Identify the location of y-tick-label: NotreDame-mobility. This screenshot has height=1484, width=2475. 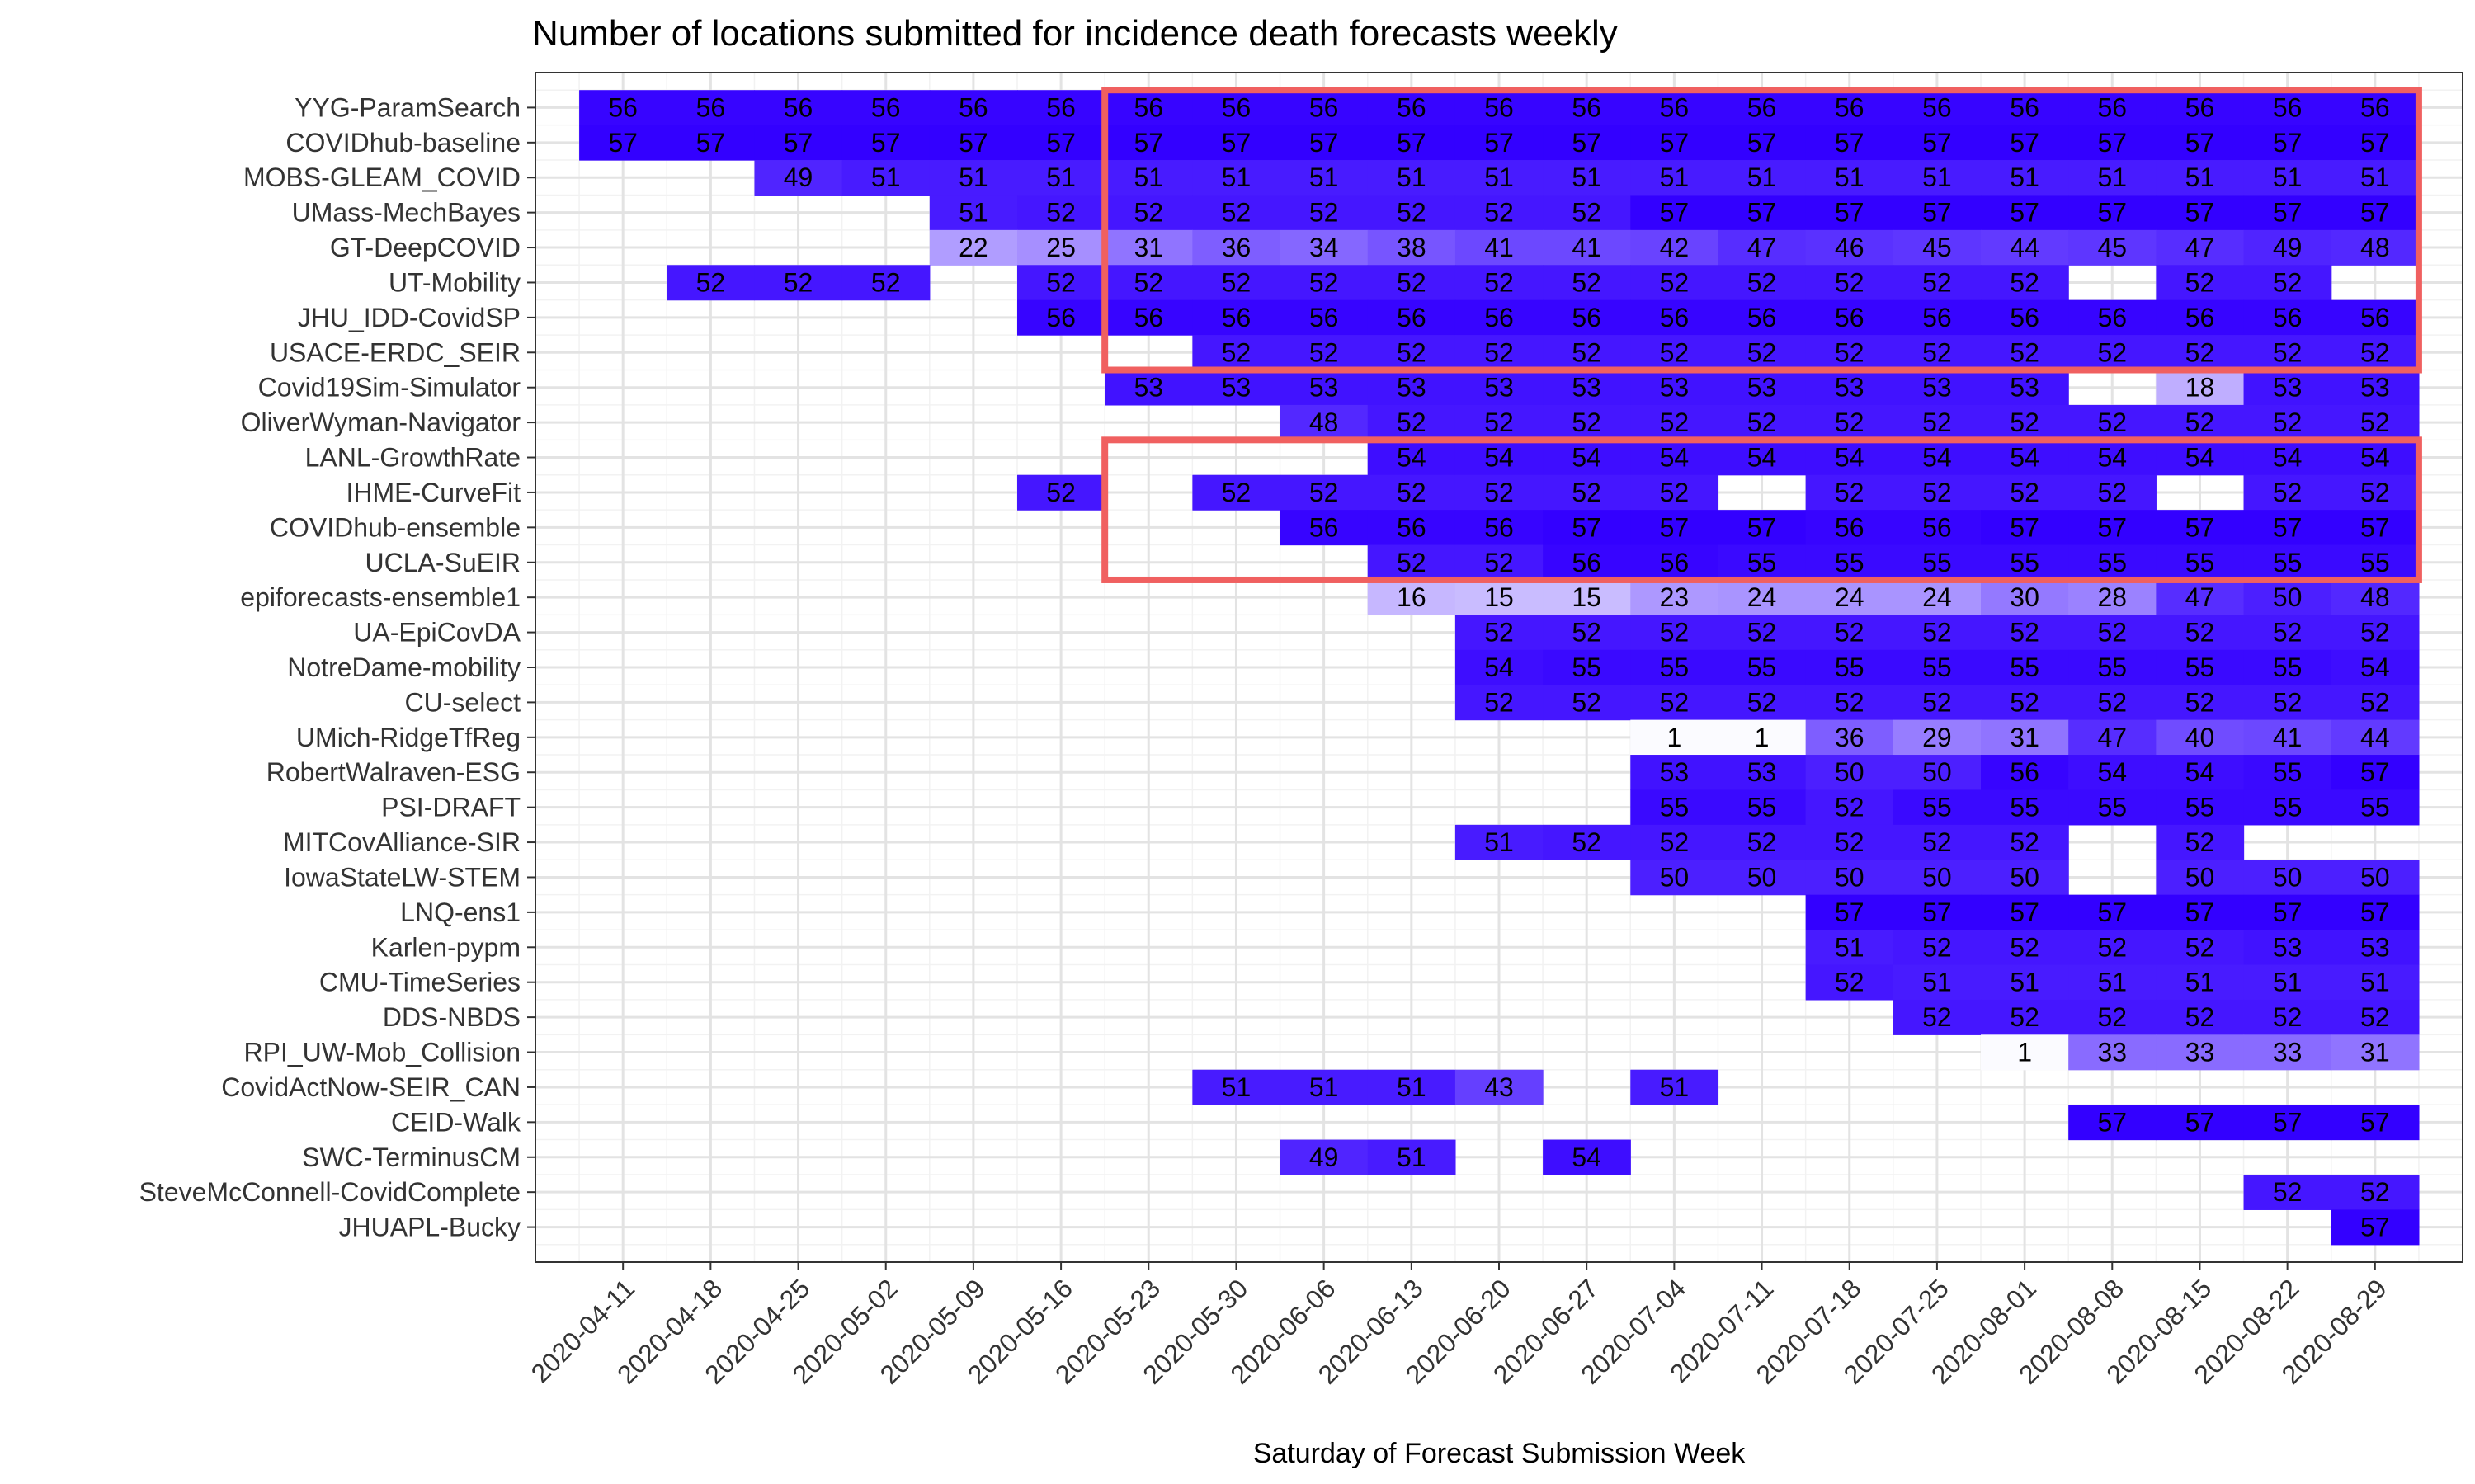
(404, 667).